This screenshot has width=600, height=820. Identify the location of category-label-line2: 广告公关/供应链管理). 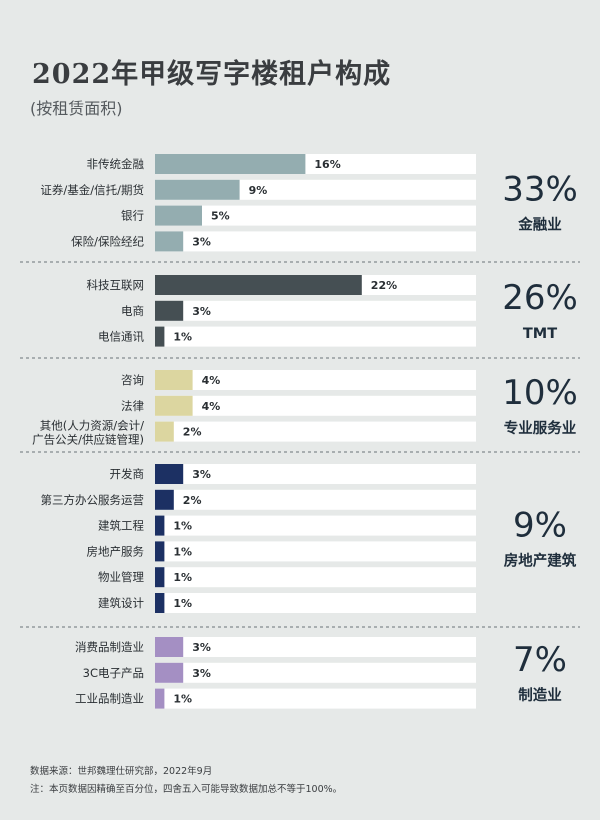
(88, 440).